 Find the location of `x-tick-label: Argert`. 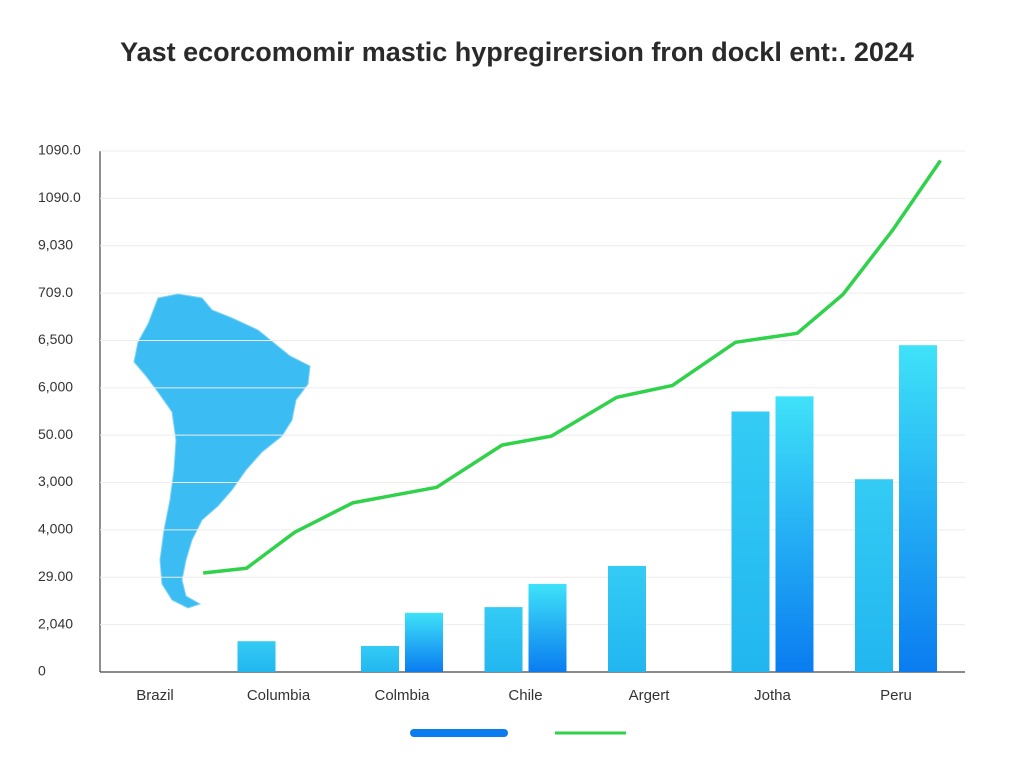

x-tick-label: Argert is located at coordinates (650, 695).